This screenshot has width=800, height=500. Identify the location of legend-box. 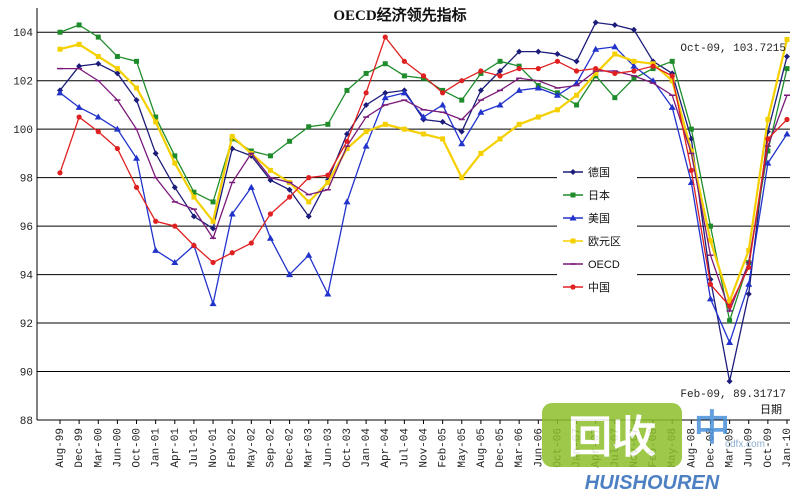
(597, 232).